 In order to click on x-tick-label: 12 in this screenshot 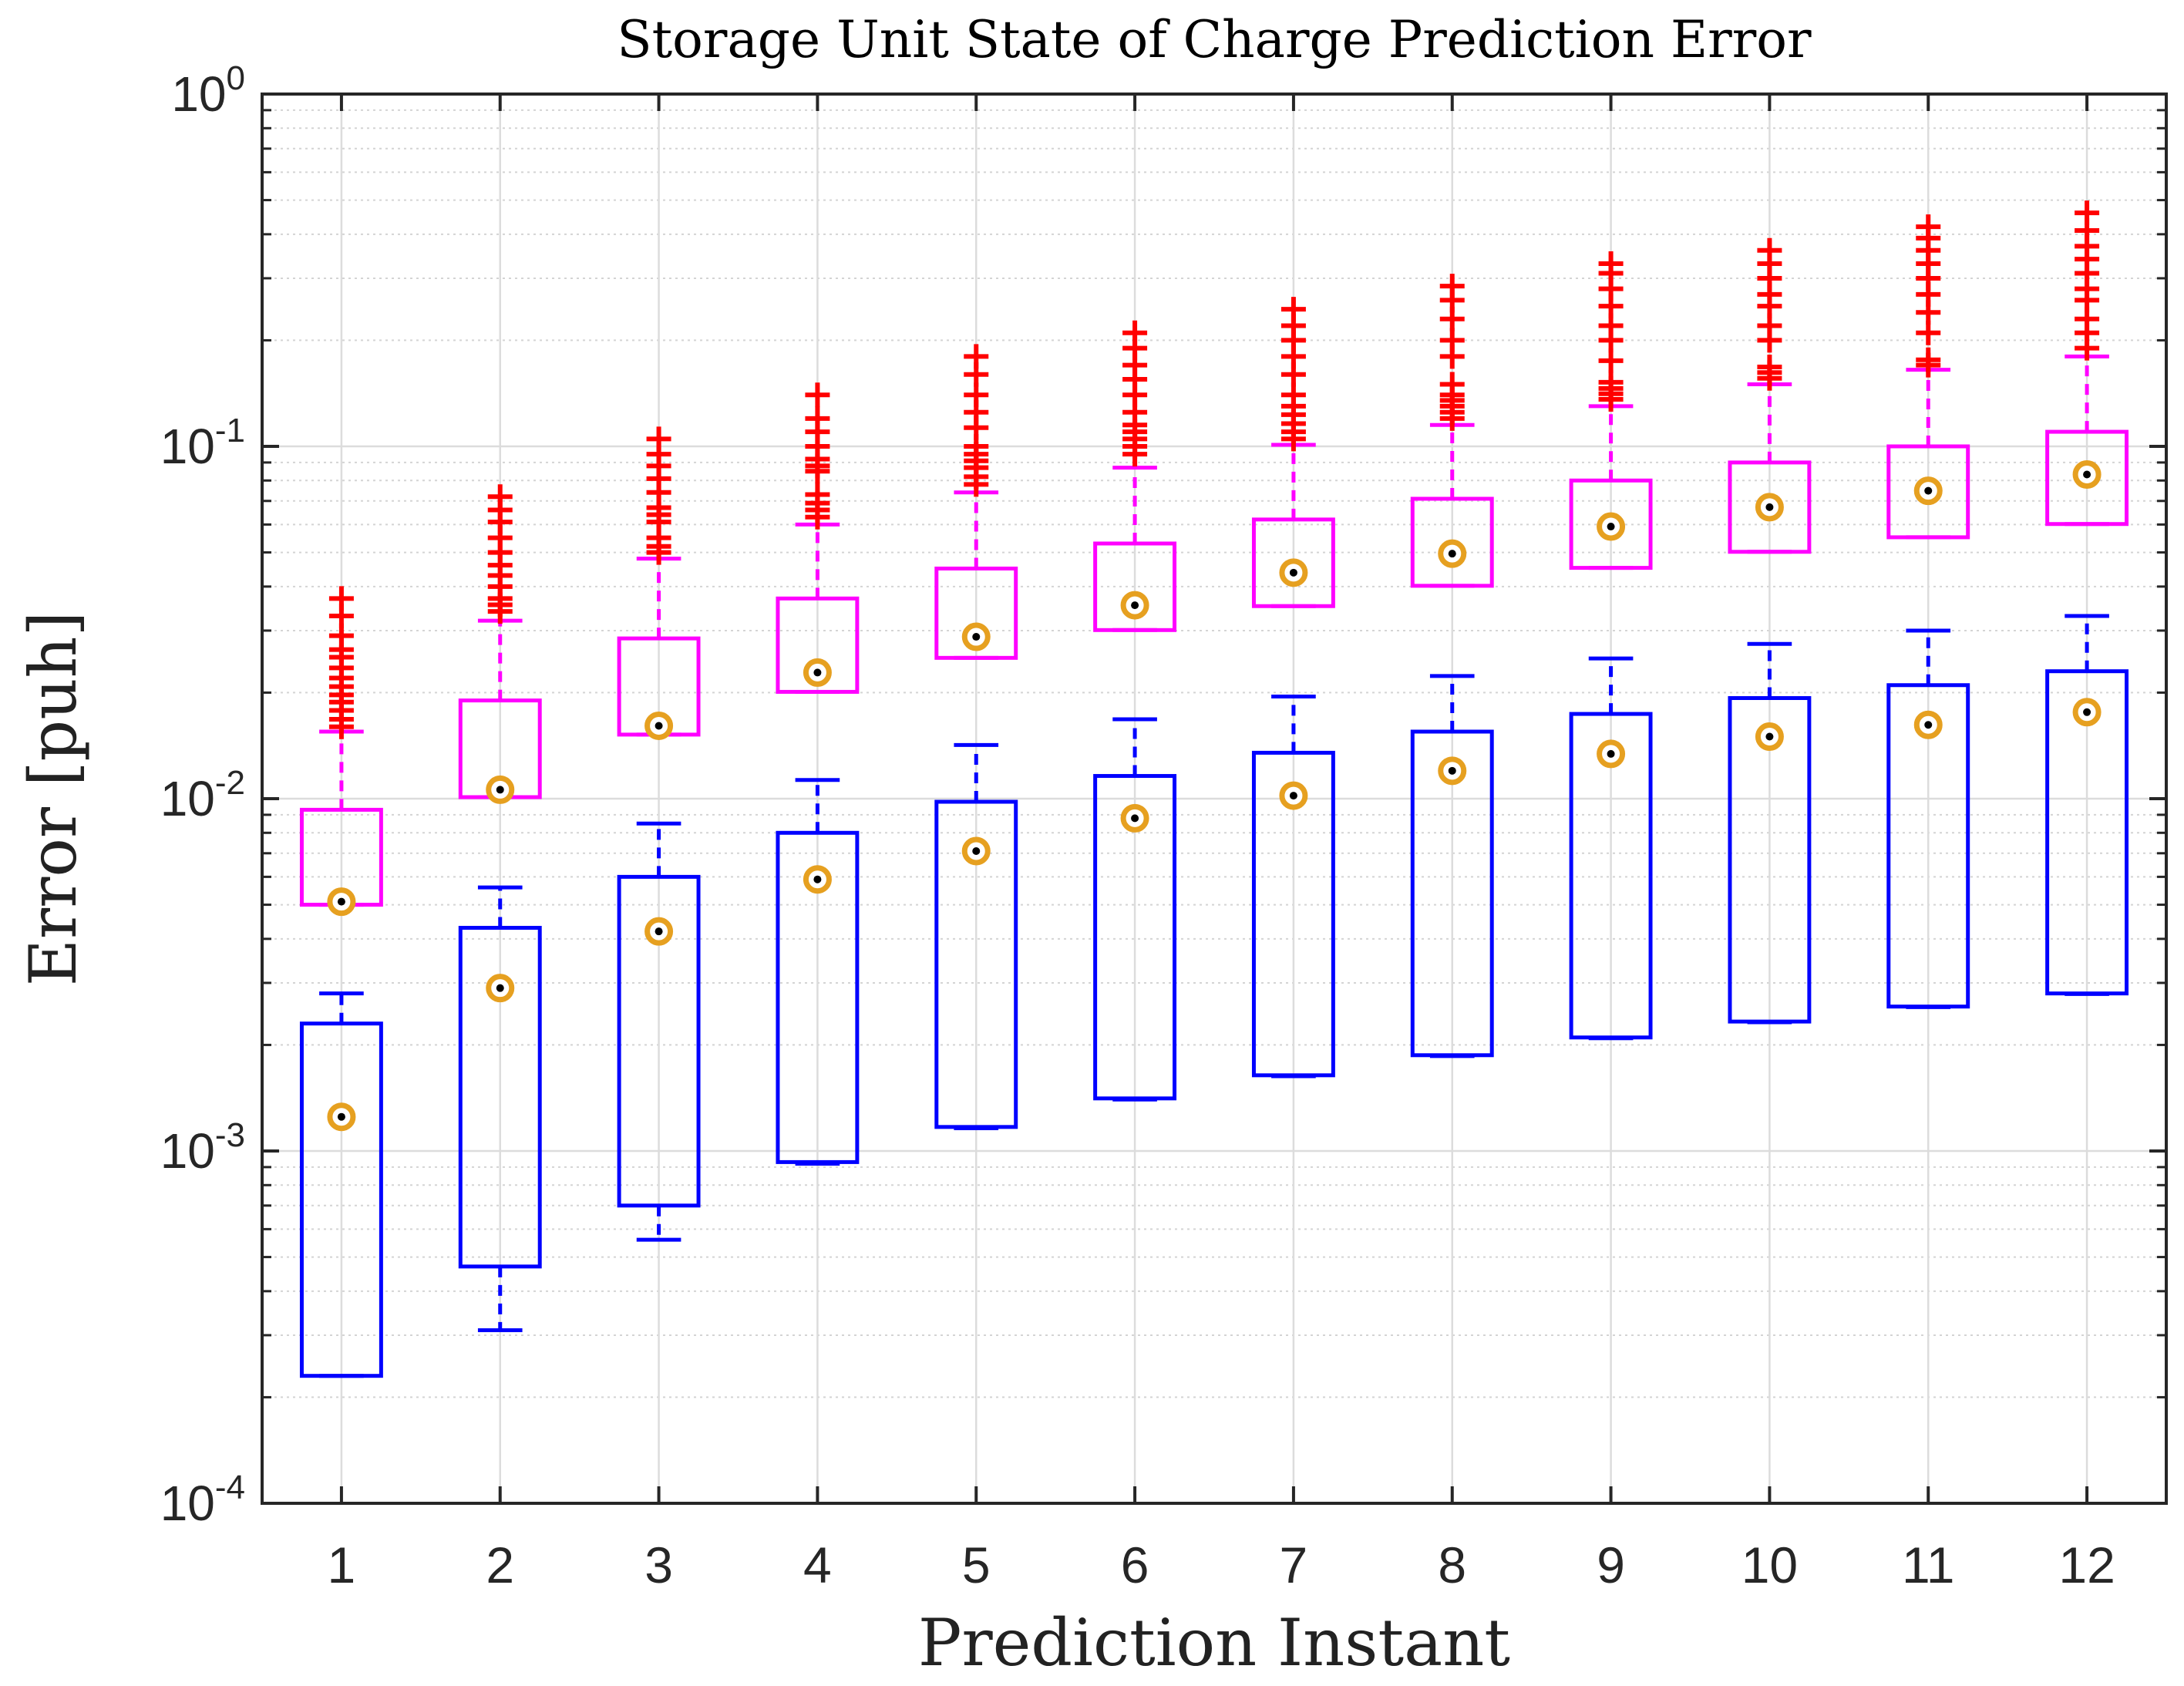, I will do `click(2086, 1565)`.